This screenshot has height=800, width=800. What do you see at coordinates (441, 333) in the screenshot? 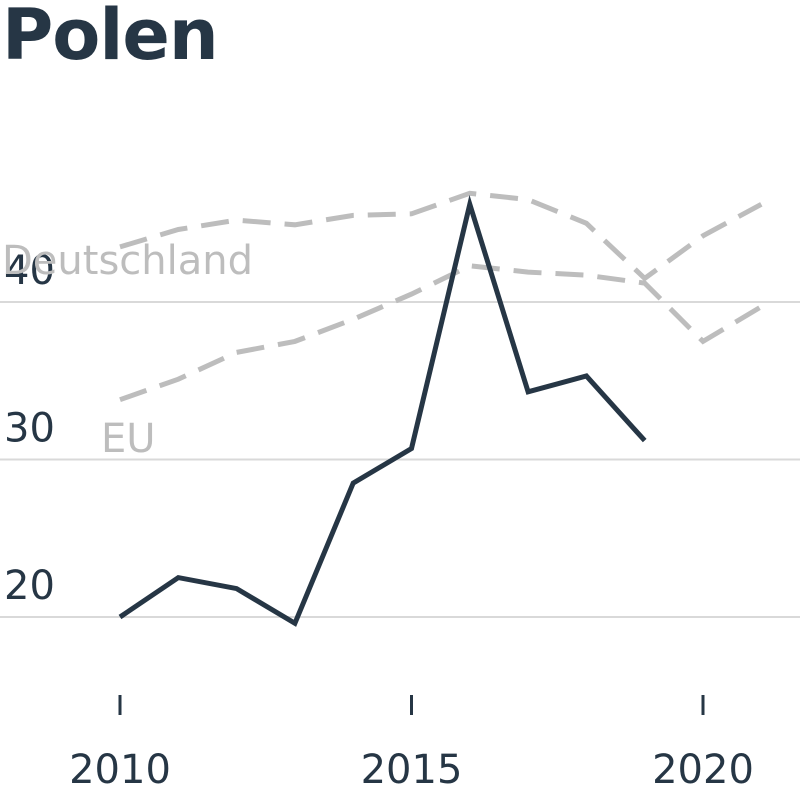
I see `series-line-eu` at bounding box center [441, 333].